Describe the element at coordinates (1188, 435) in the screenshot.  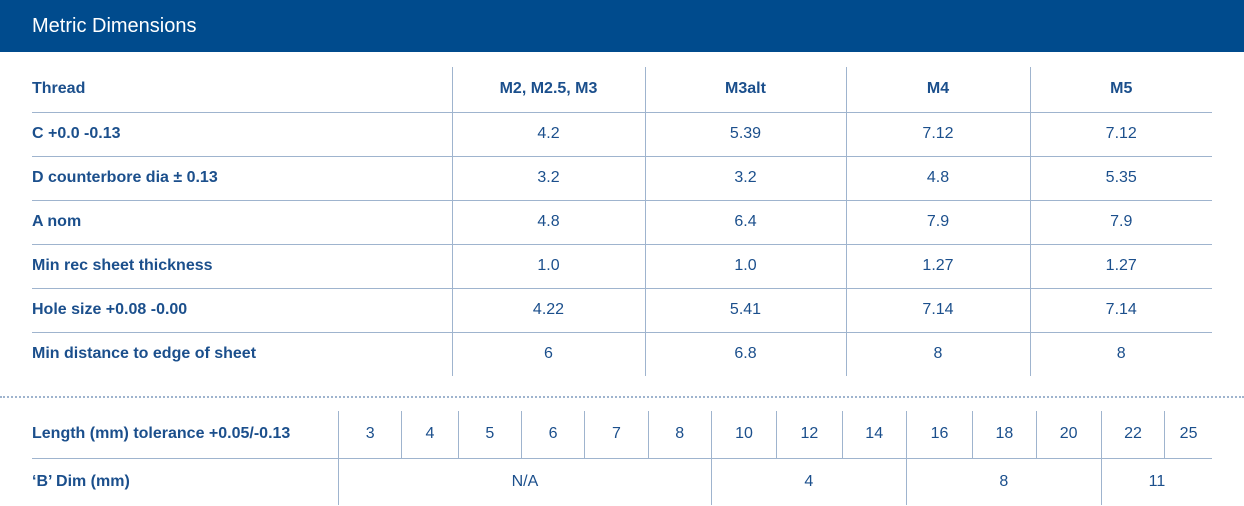
I see `length-cell: 25` at that location.